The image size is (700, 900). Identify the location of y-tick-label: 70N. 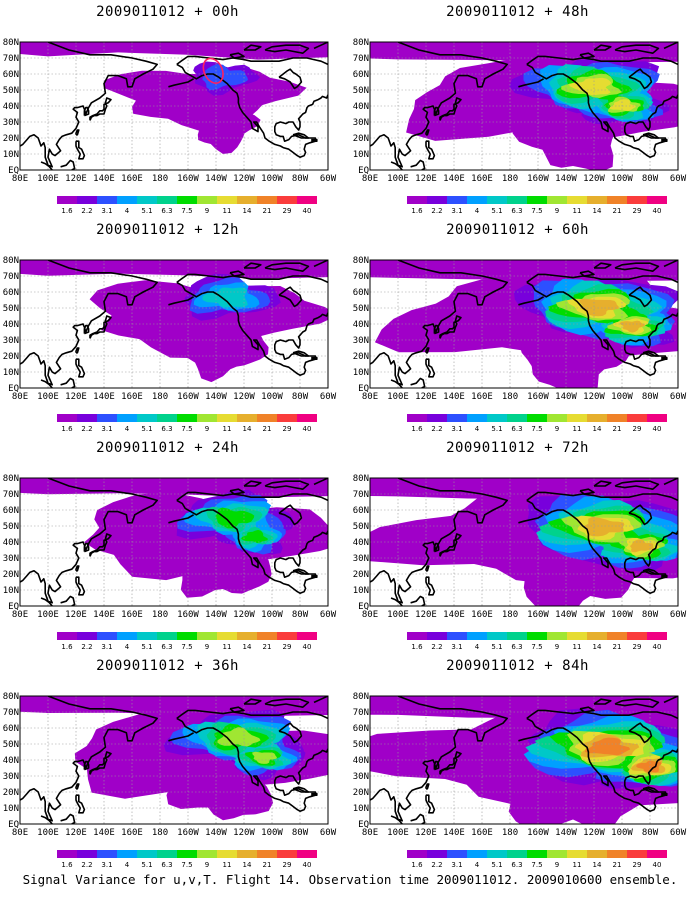
(11, 277).